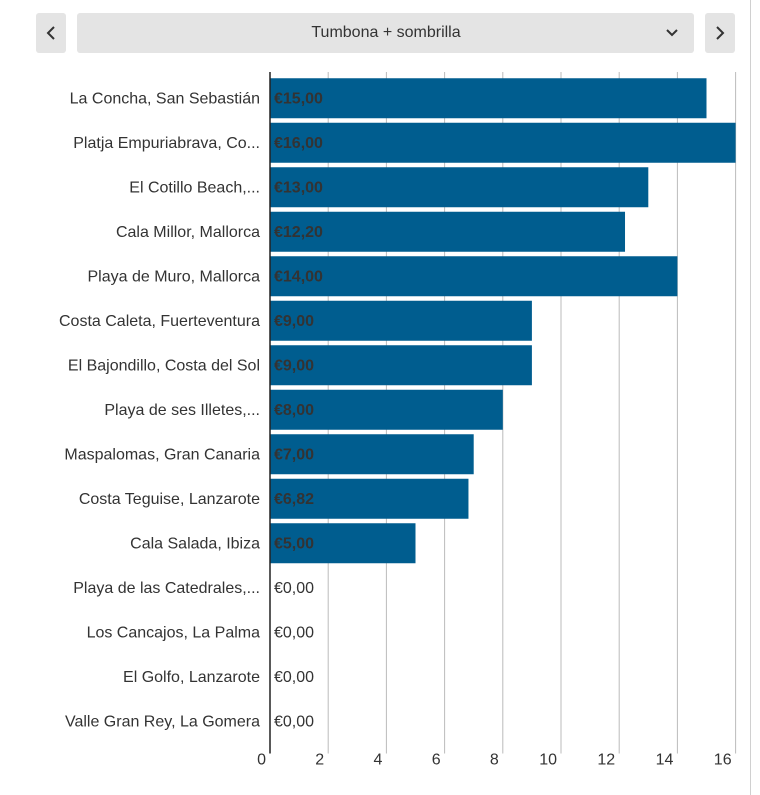  I want to click on dropdown-icon, so click(672, 33).